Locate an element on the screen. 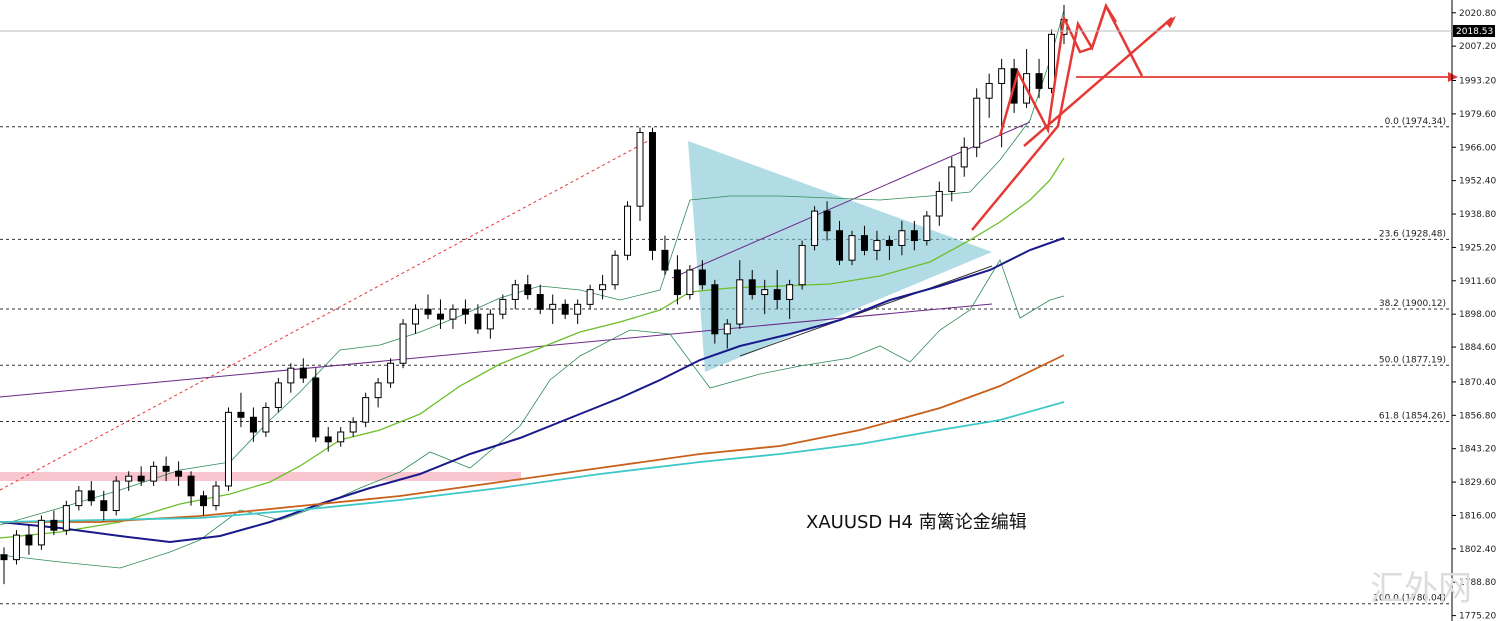 The image size is (1500, 621). y-tick-label: 1870.40 is located at coordinates (1477, 383).